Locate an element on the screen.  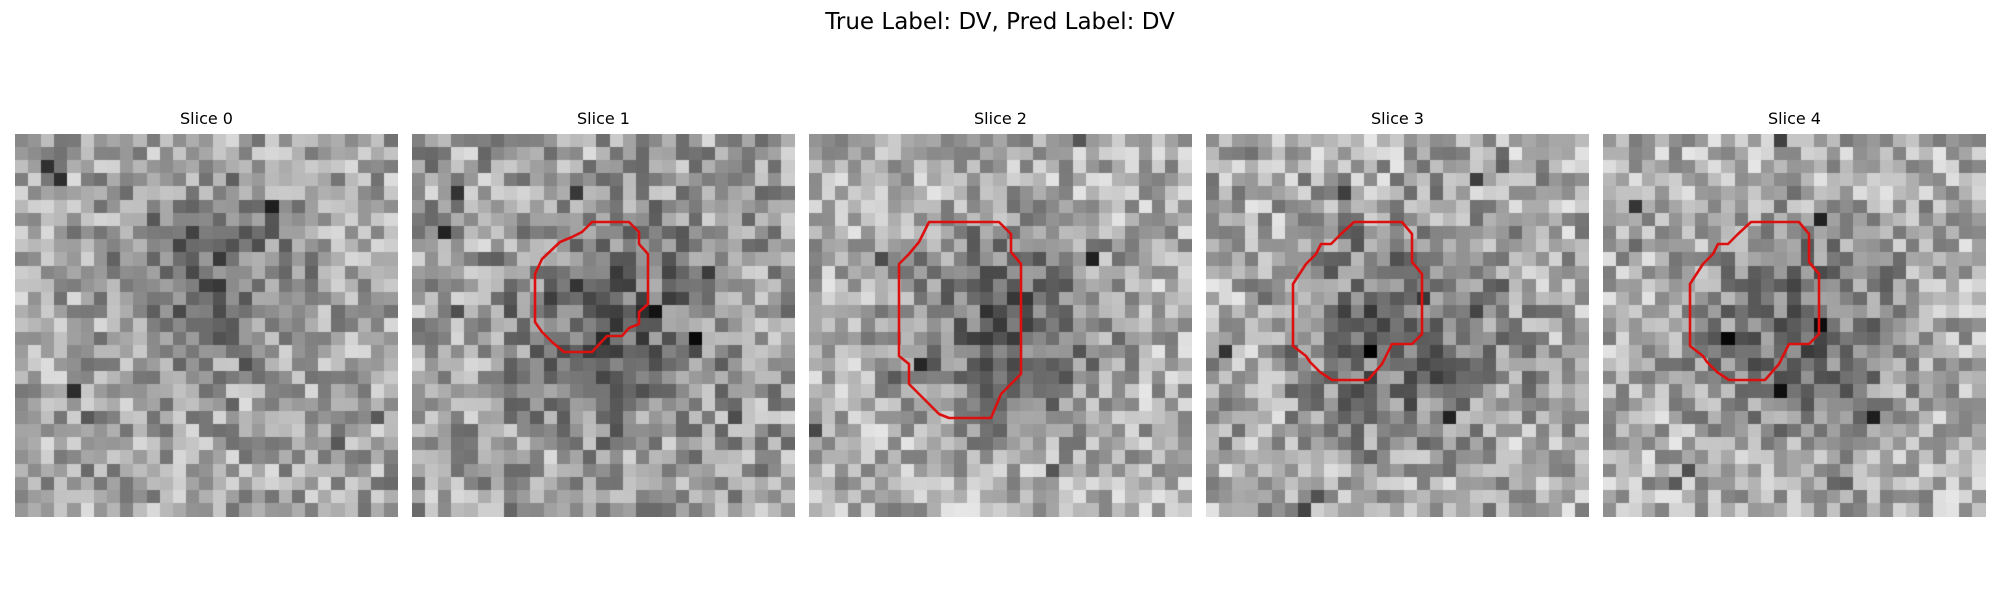
slice-0-image is located at coordinates (206, 325).